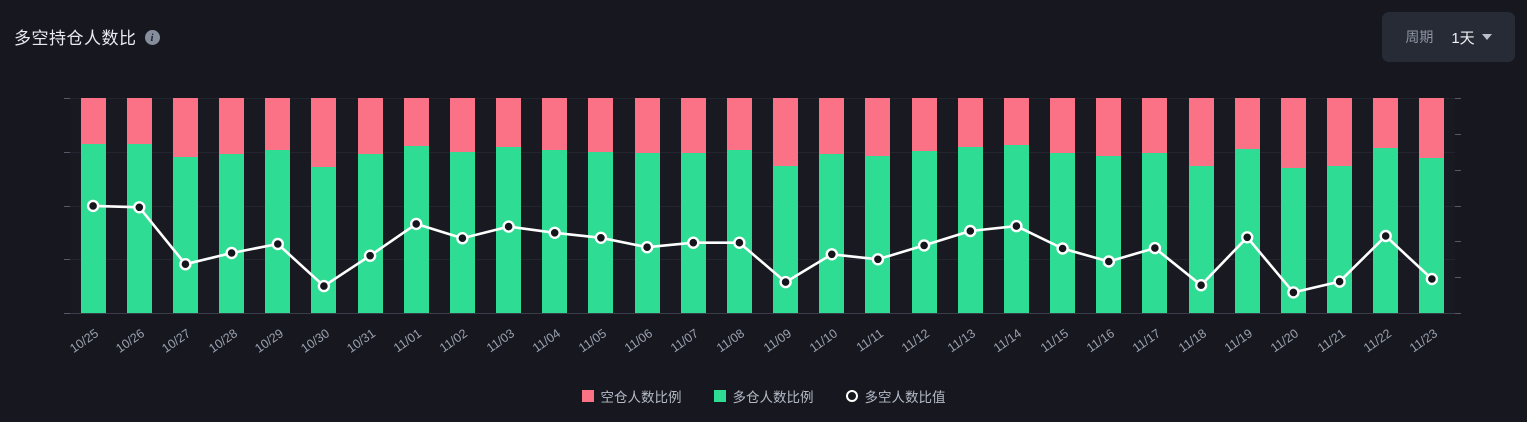 The height and width of the screenshot is (422, 1527). Describe the element at coordinates (176, 341) in the screenshot. I see `x-axis-tick-label: 10/27` at that location.